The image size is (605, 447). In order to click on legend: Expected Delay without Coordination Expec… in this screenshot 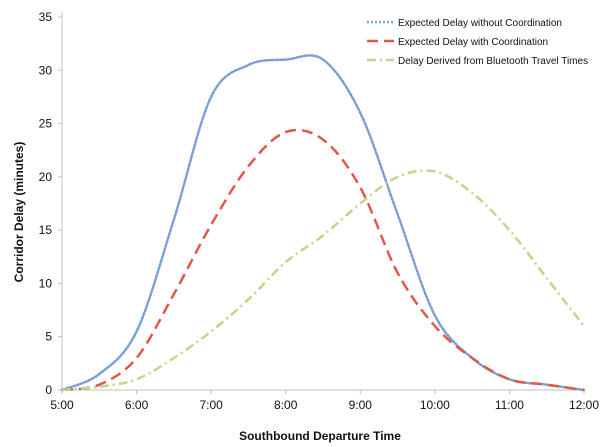, I will do `click(477, 42)`.